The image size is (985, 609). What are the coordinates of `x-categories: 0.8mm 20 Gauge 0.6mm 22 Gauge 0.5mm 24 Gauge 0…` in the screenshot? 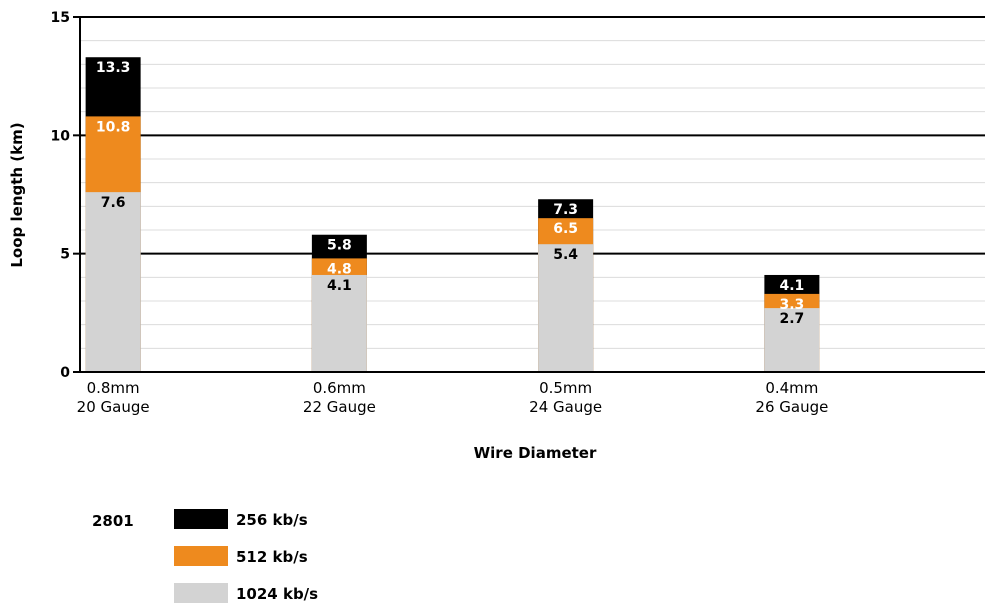 It's located at (453, 397).